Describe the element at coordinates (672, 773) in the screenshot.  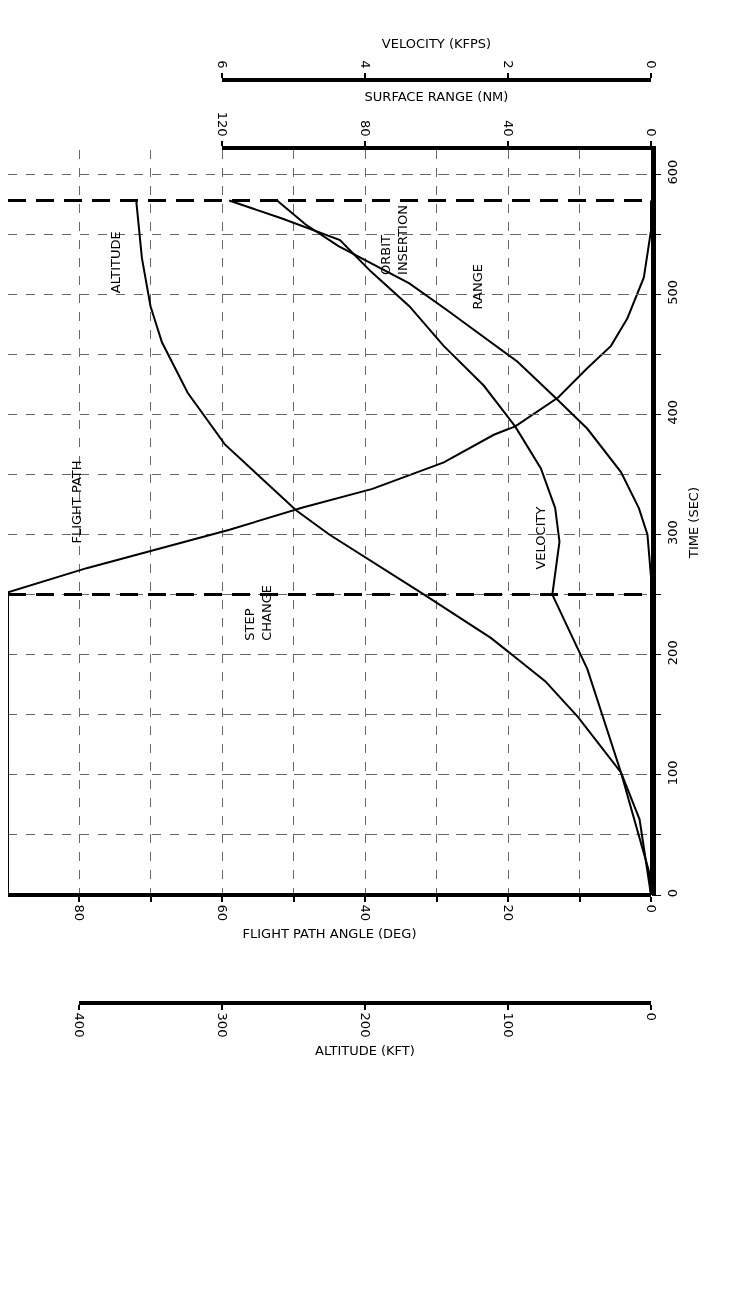
I see `y-tick-label: 100` at that location.